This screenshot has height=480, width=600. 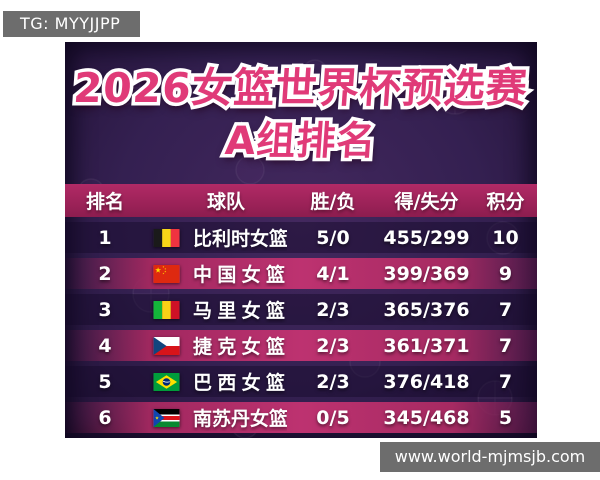 I want to click on rank-cell: 2, so click(x=105, y=273).